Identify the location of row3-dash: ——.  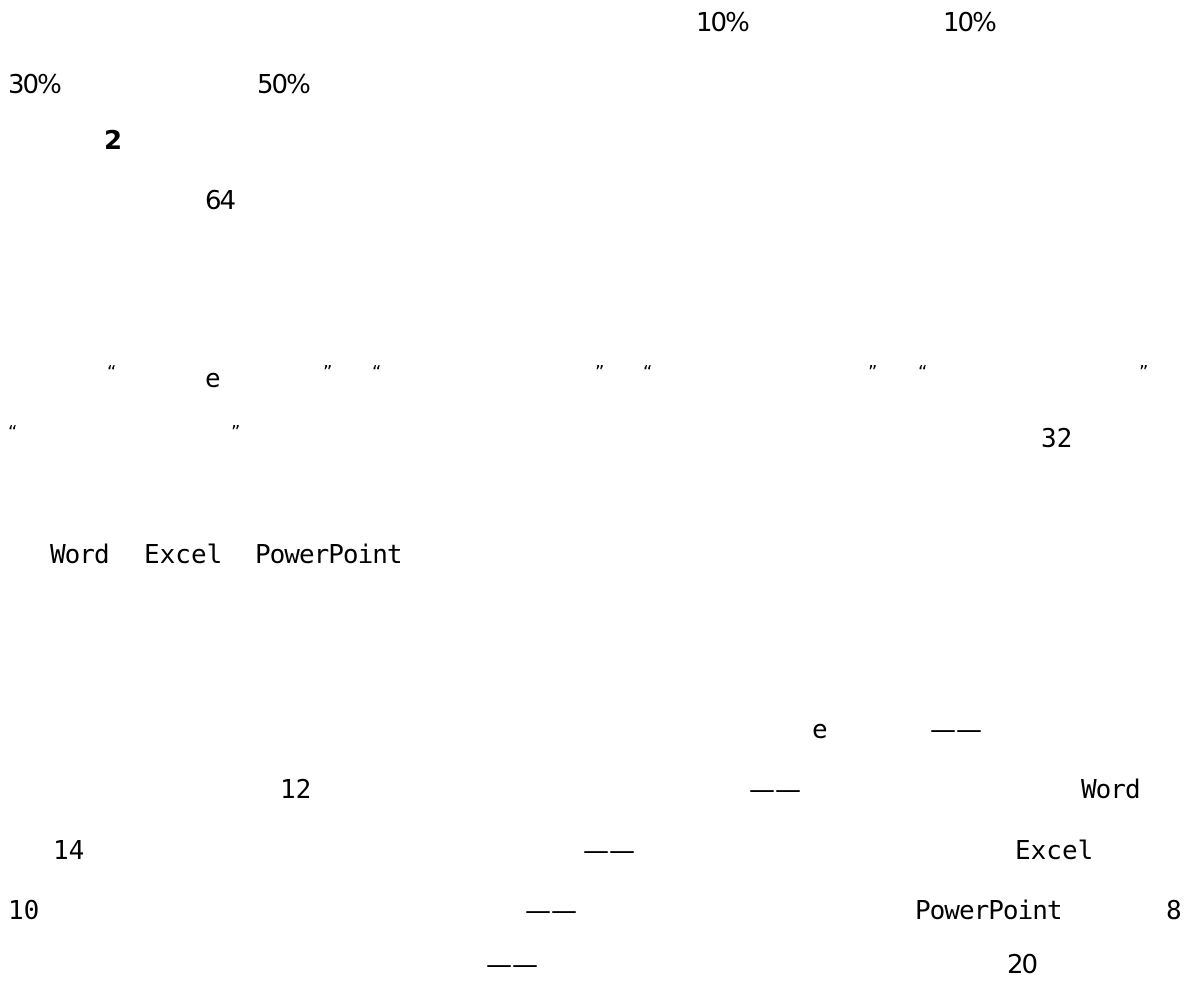
(551, 911).